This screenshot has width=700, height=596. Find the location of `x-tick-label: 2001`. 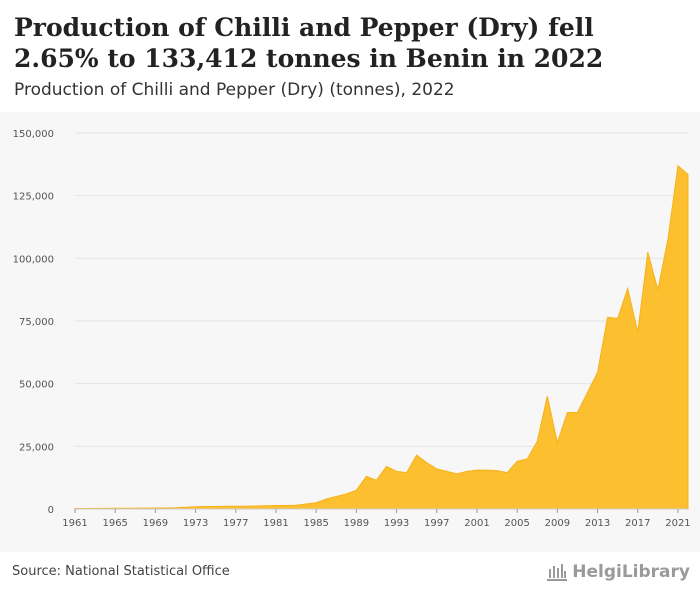

x-tick-label: 2001 is located at coordinates (476, 523).